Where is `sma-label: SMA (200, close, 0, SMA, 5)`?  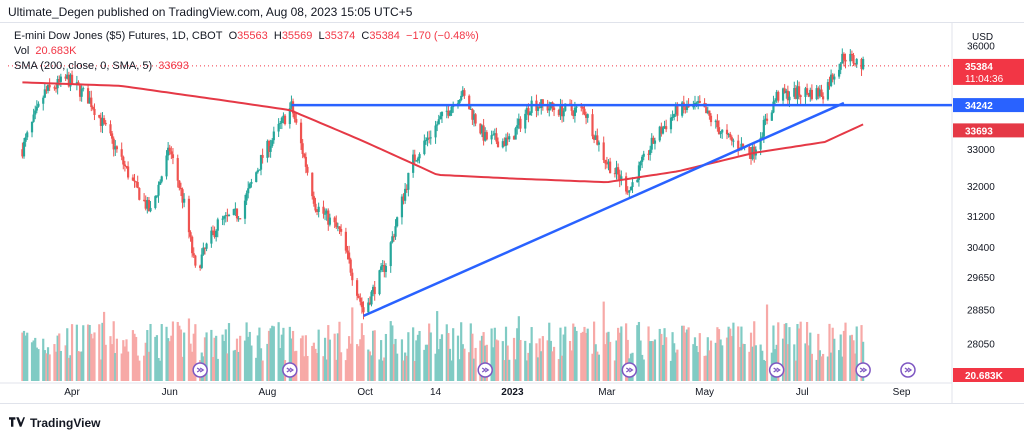 sma-label: SMA (200, close, 0, SMA, 5) is located at coordinates (83, 66).